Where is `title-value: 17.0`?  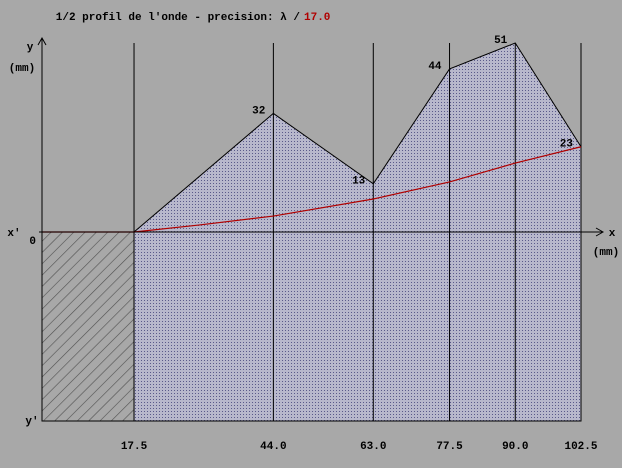
title-value: 17.0 is located at coordinates (317, 18).